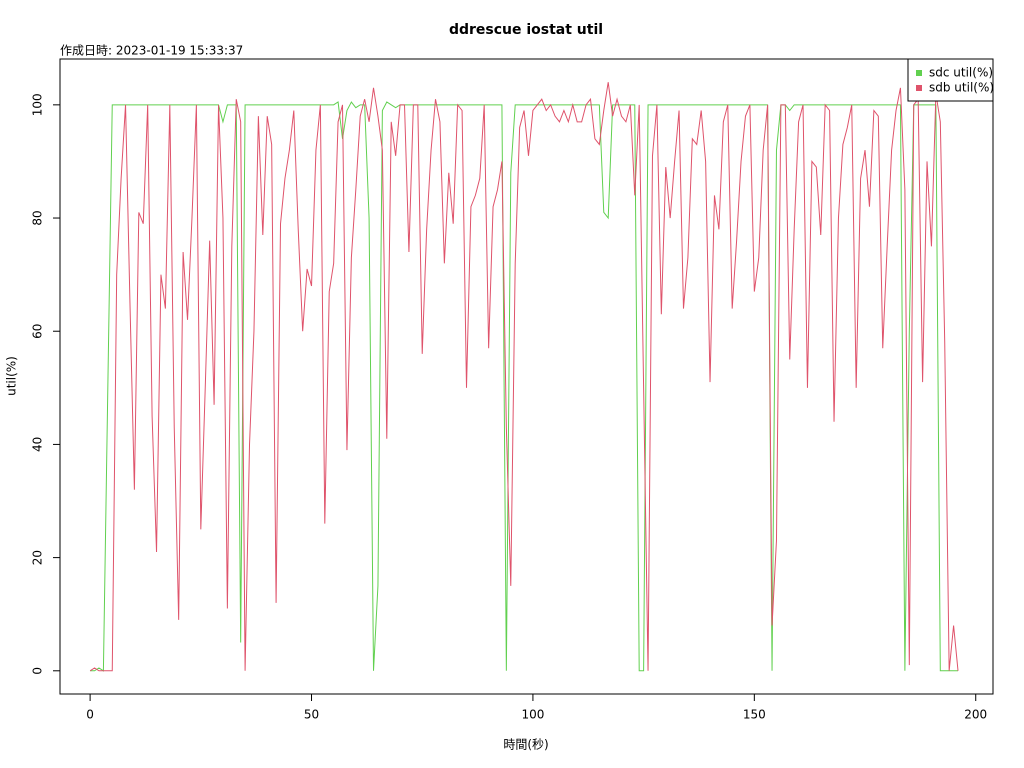 The width and height of the screenshot is (1024, 768). I want to click on y-axis-label: util(%), so click(12, 376).